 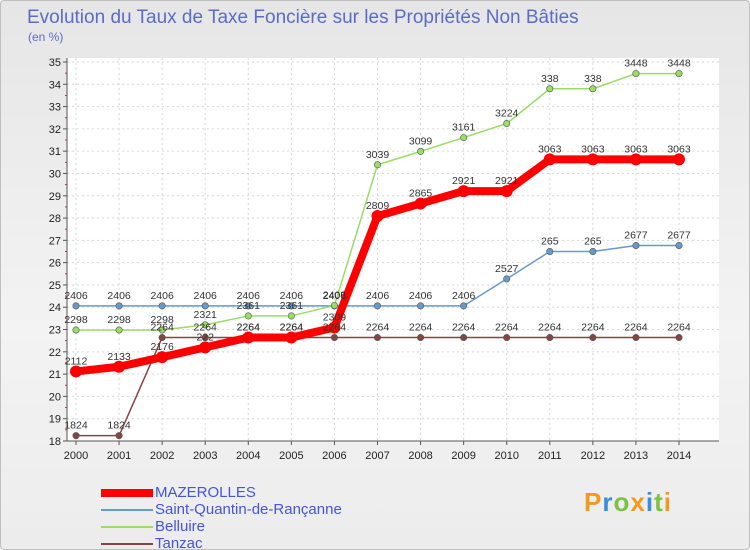 What do you see at coordinates (76, 330) in the screenshot?
I see `point-belluire-2000` at bounding box center [76, 330].